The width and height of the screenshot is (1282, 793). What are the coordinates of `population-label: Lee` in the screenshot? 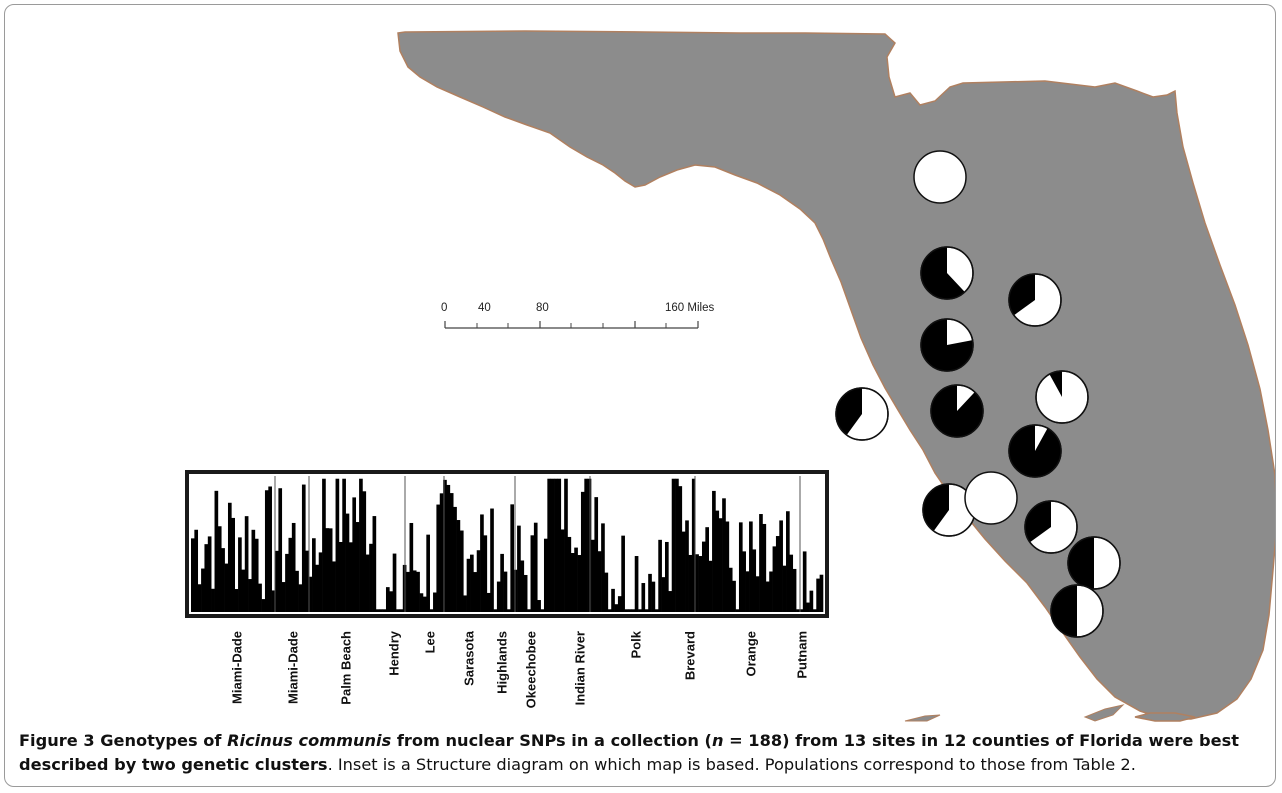 It's located at (429, 642).